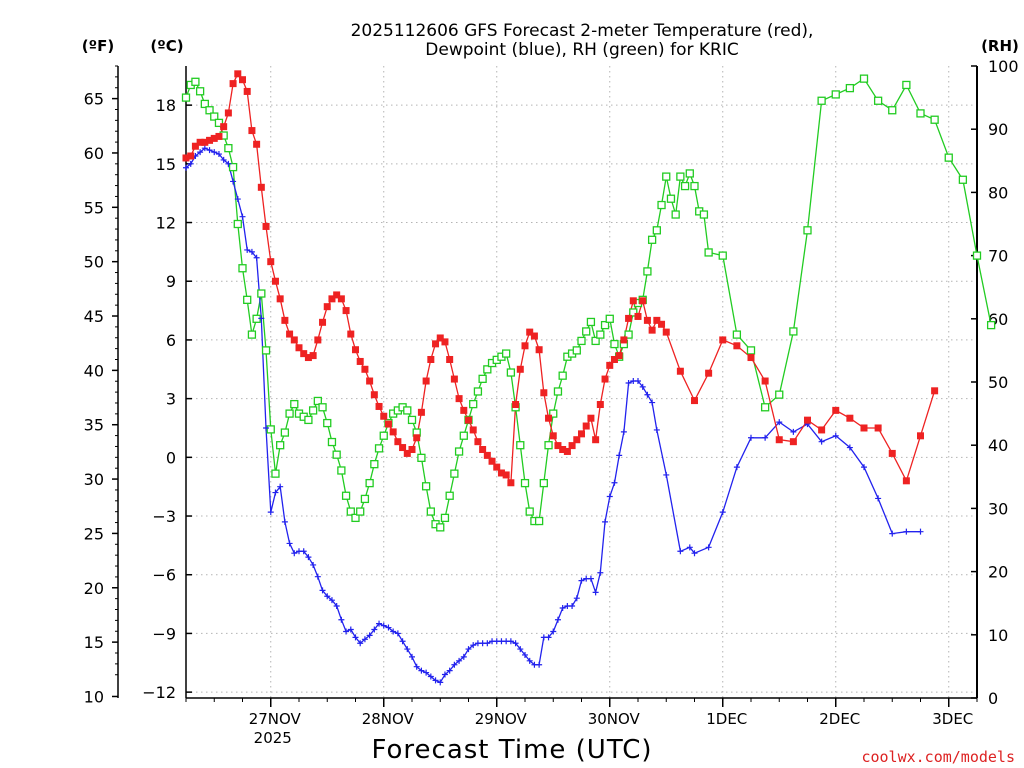 Image resolution: width=1024 pixels, height=768 pixels. What do you see at coordinates (94, 642) in the screenshot?
I see `fahrenheit-tick-label: 15` at bounding box center [94, 642].